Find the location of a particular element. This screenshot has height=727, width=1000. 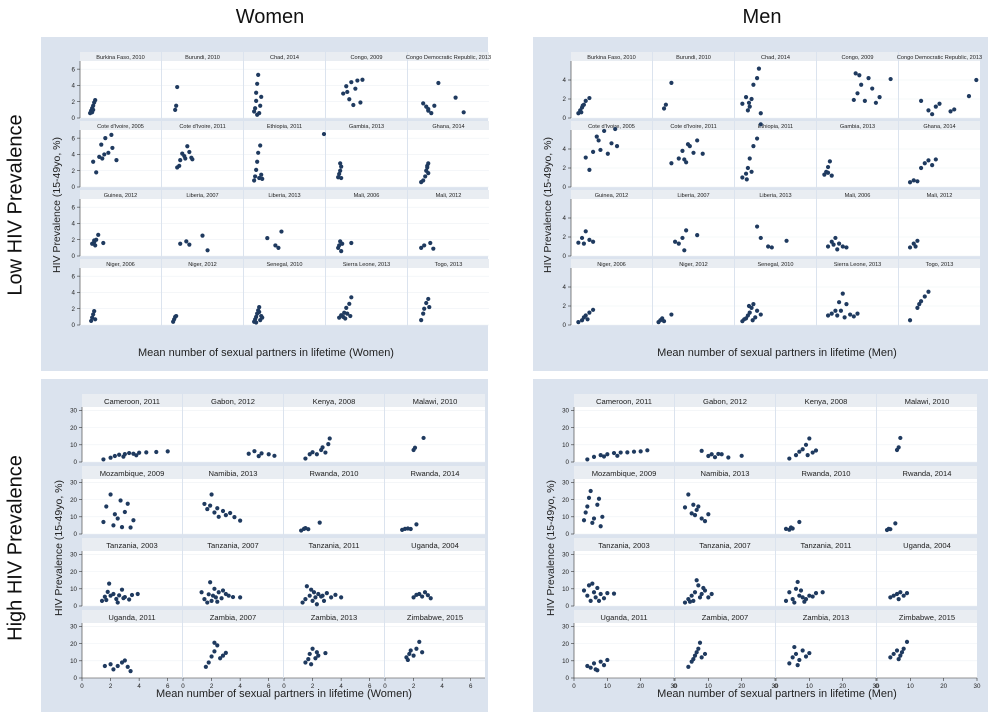

panel-title: Gabon, 2012 is located at coordinates (233, 401).